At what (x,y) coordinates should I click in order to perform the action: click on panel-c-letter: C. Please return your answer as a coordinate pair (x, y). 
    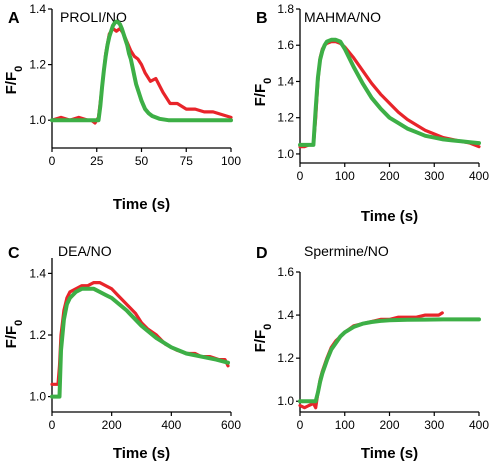
    Looking at the image, I should click on (14, 253).